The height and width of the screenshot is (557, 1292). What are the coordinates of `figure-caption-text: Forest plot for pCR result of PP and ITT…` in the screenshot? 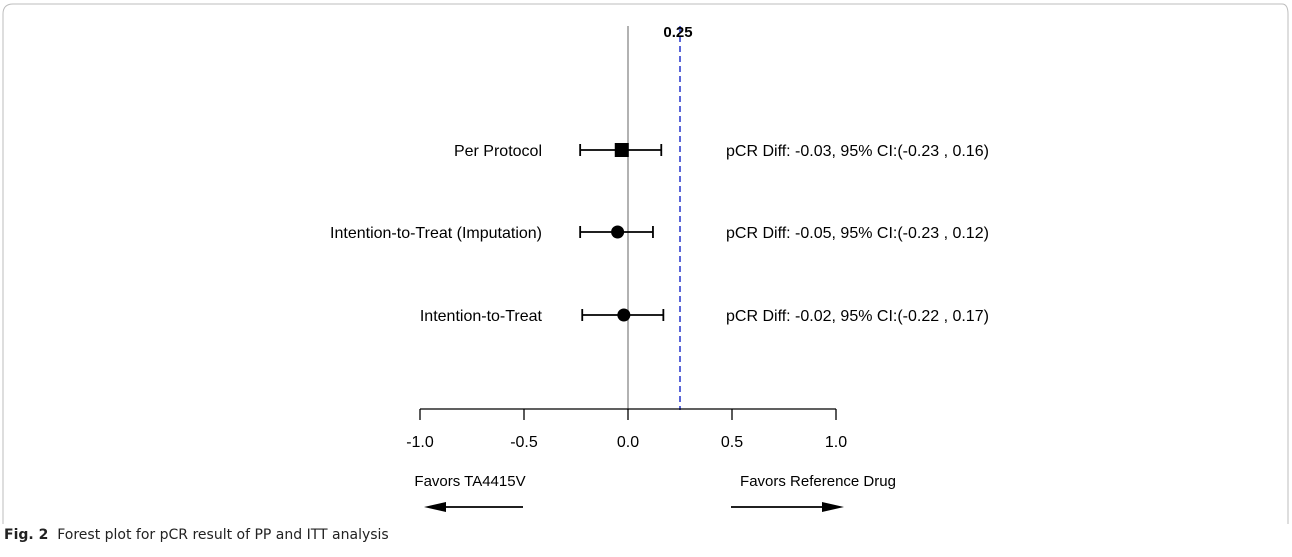 It's located at (223, 535).